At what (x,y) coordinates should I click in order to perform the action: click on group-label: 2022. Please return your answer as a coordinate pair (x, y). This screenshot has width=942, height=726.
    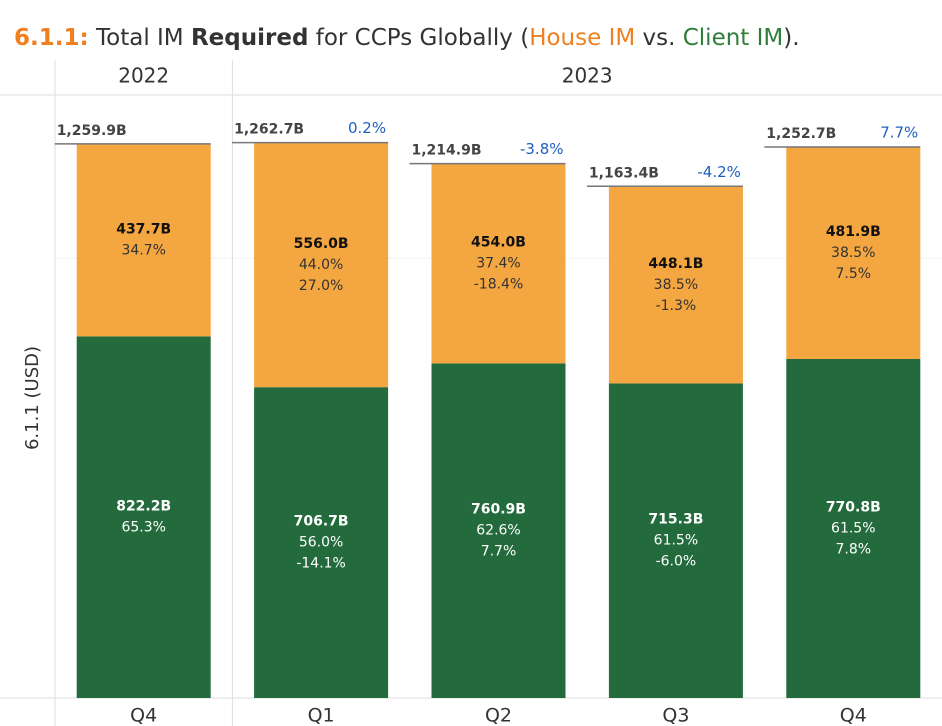
    Looking at the image, I should click on (143, 76).